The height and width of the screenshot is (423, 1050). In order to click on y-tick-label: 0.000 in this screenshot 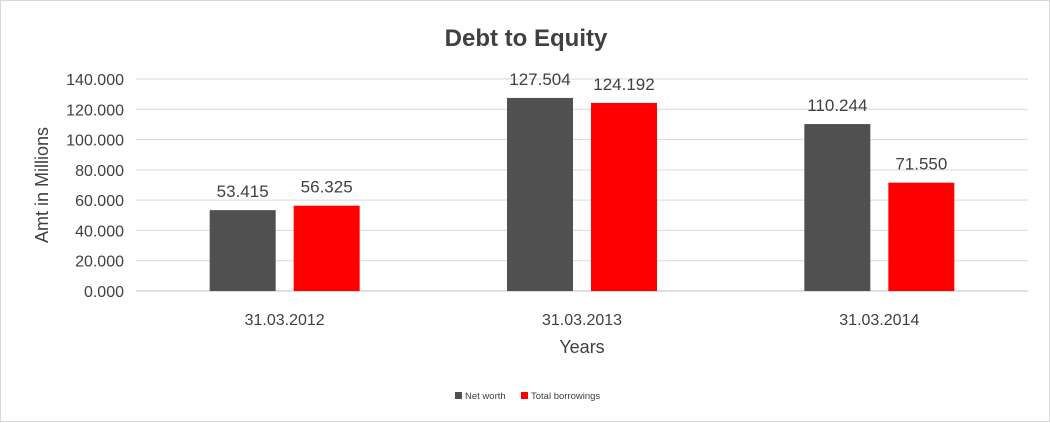, I will do `click(104, 292)`.